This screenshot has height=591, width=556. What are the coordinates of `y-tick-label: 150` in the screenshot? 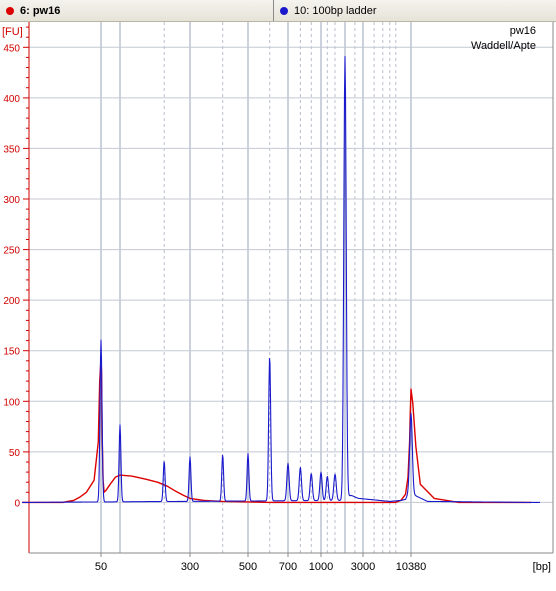 It's located at (11, 352).